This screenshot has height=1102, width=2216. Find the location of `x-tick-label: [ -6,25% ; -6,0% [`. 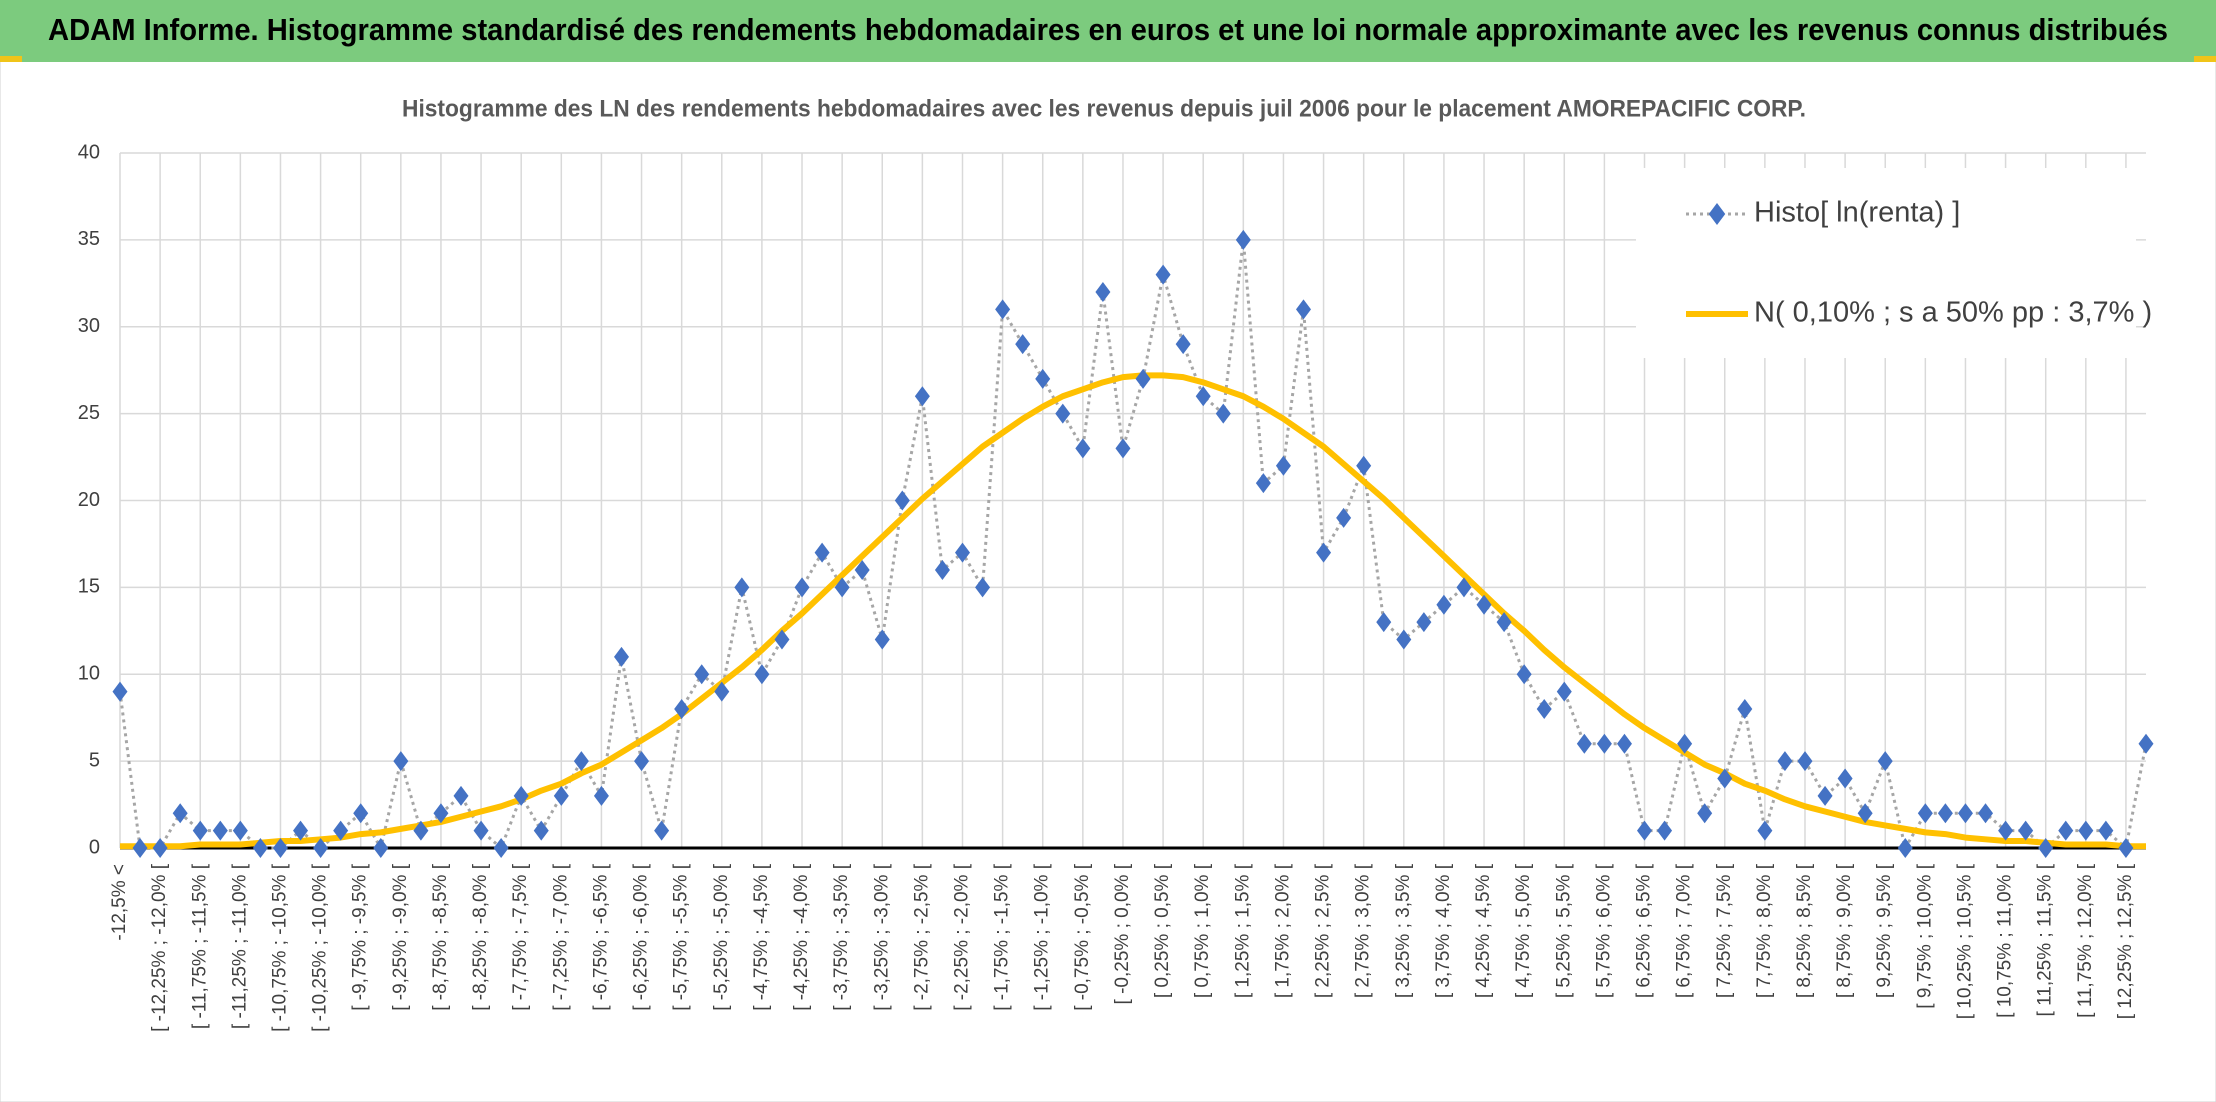

x-tick-label: [ -6,25% ; -6,0% [ is located at coordinates (641, 937).